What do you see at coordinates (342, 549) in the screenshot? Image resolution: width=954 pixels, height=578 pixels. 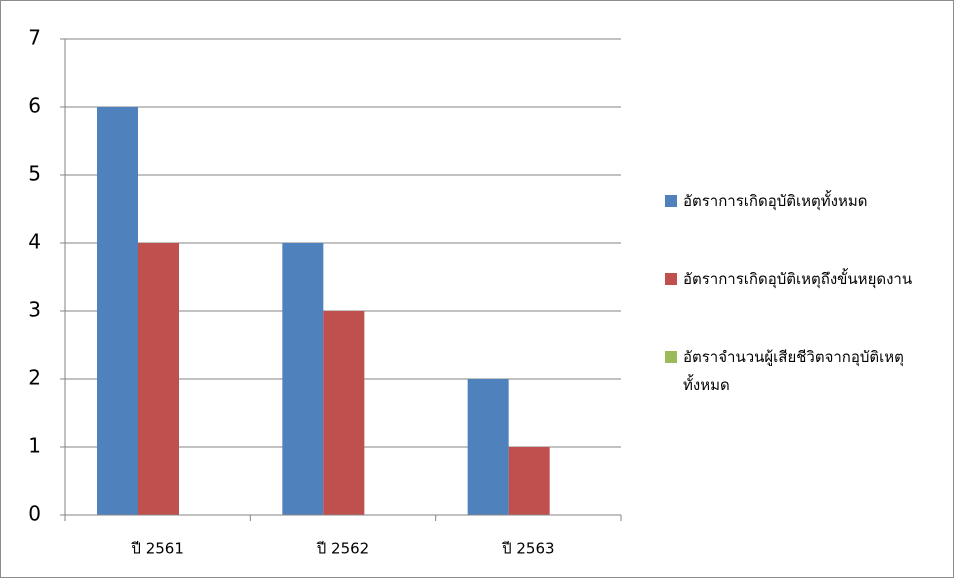 I see `x-tick-label: ปี 2562` at bounding box center [342, 549].